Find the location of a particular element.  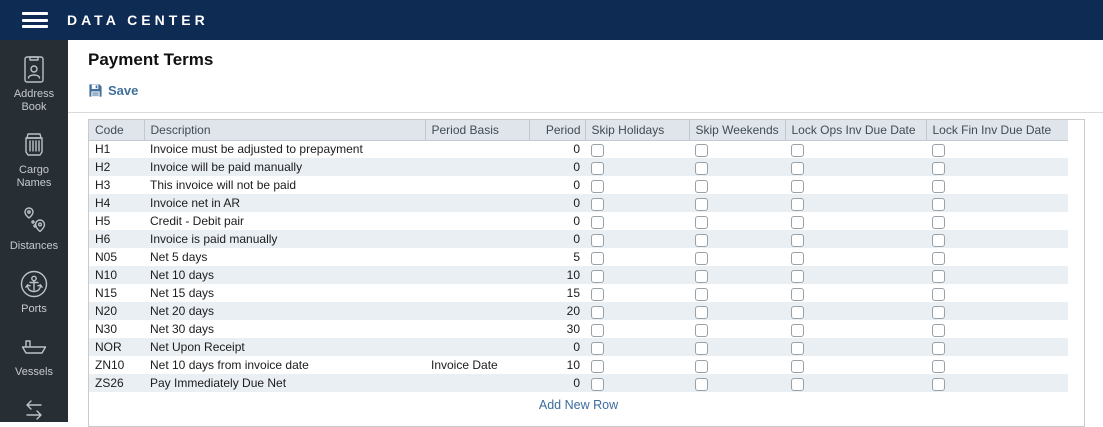

cell-description: Net 15 days is located at coordinates (182, 293).